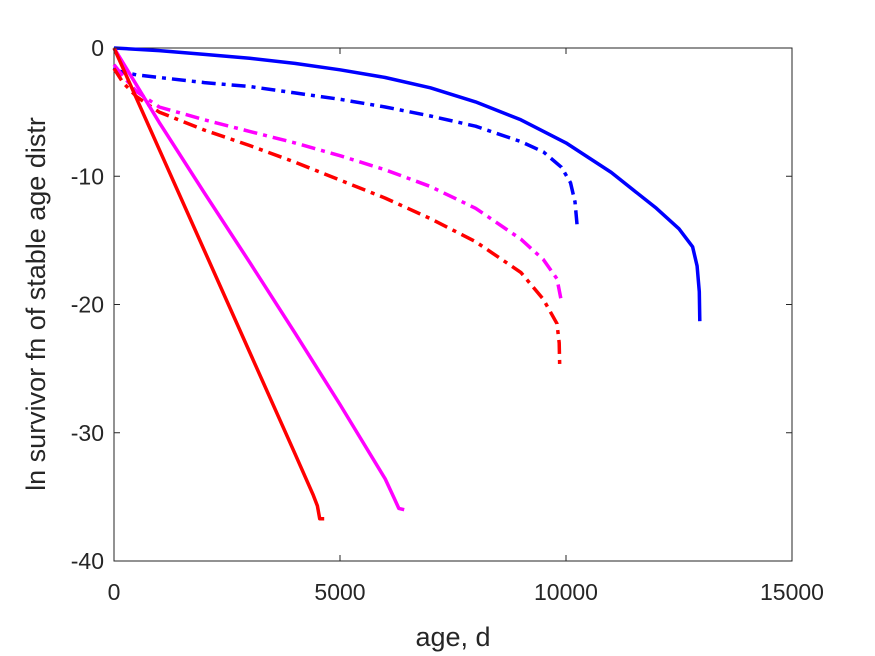 This screenshot has width=875, height=656. Describe the element at coordinates (452, 637) in the screenshot. I see `x-axis-label: age, d` at that location.